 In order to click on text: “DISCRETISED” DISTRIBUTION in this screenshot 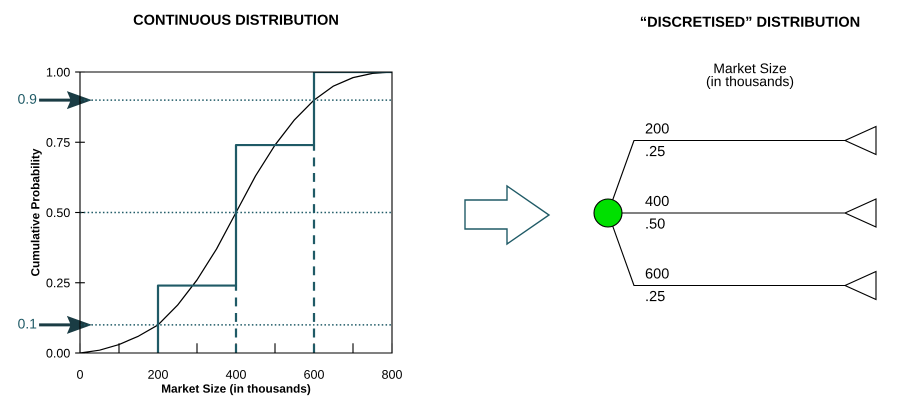, I will do `click(750, 21)`.